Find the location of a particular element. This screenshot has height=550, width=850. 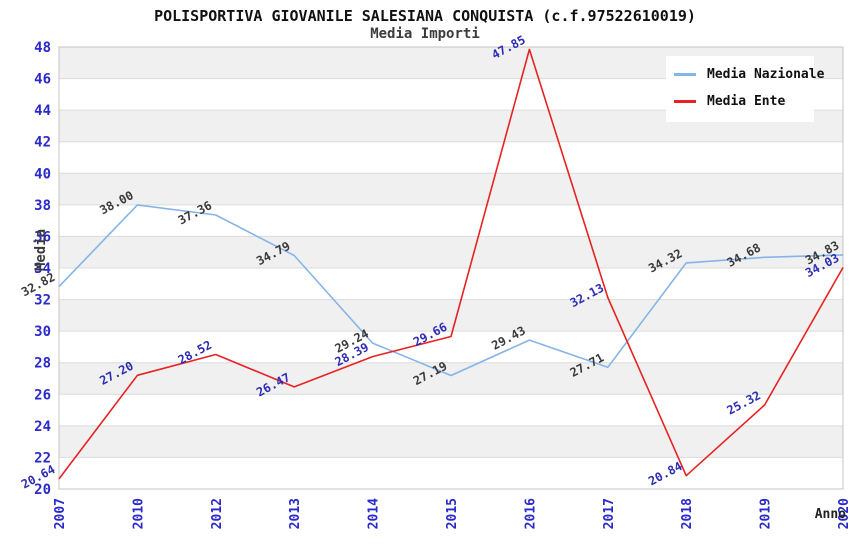

x-tick-label: 2019 is located at coordinates (766, 513).